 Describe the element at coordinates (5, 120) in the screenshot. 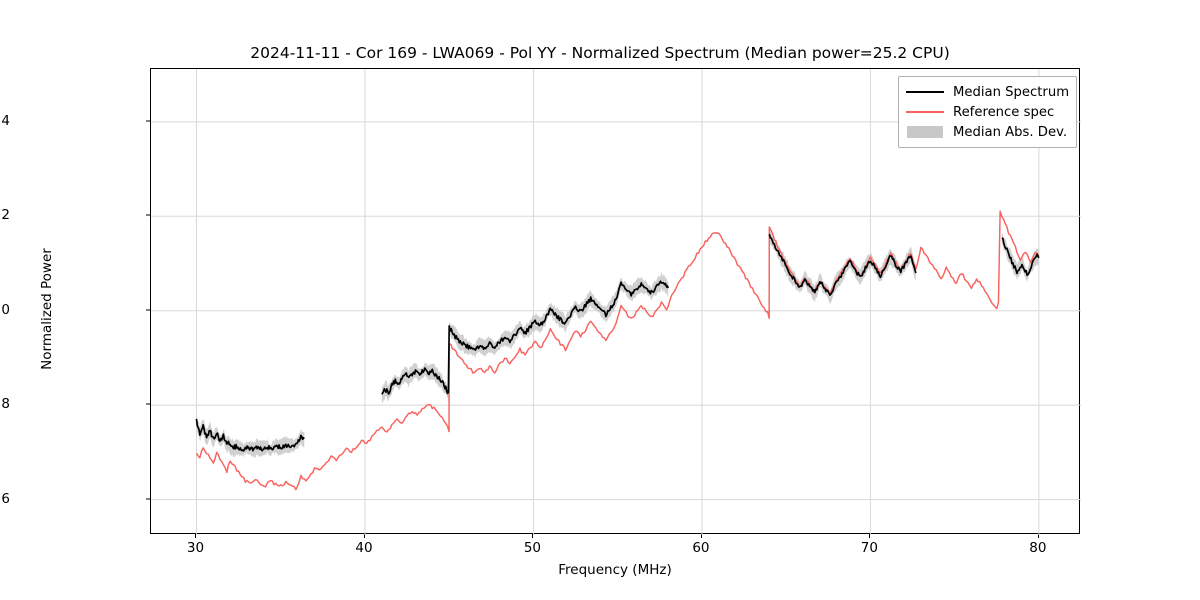

I see `y-tick-label: 1.4` at that location.